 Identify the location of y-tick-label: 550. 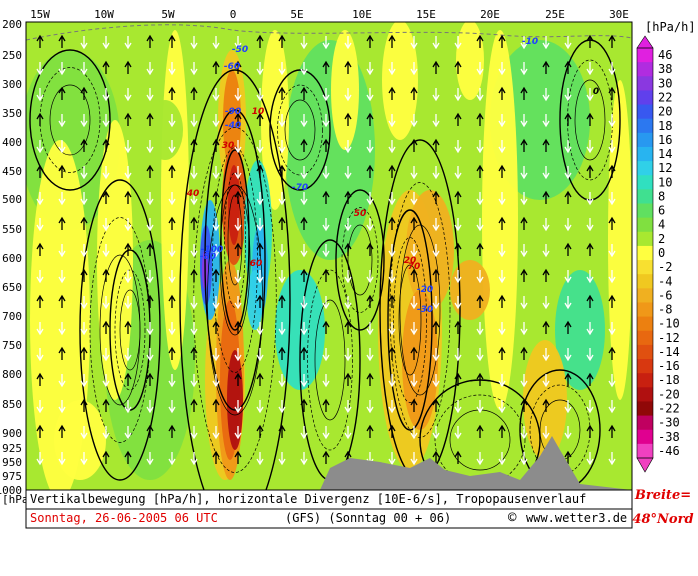
(12, 229).